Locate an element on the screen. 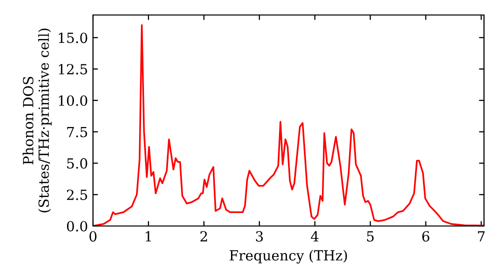 The width and height of the screenshot is (500, 280). y-tick-label: 7.5 is located at coordinates (77, 132).